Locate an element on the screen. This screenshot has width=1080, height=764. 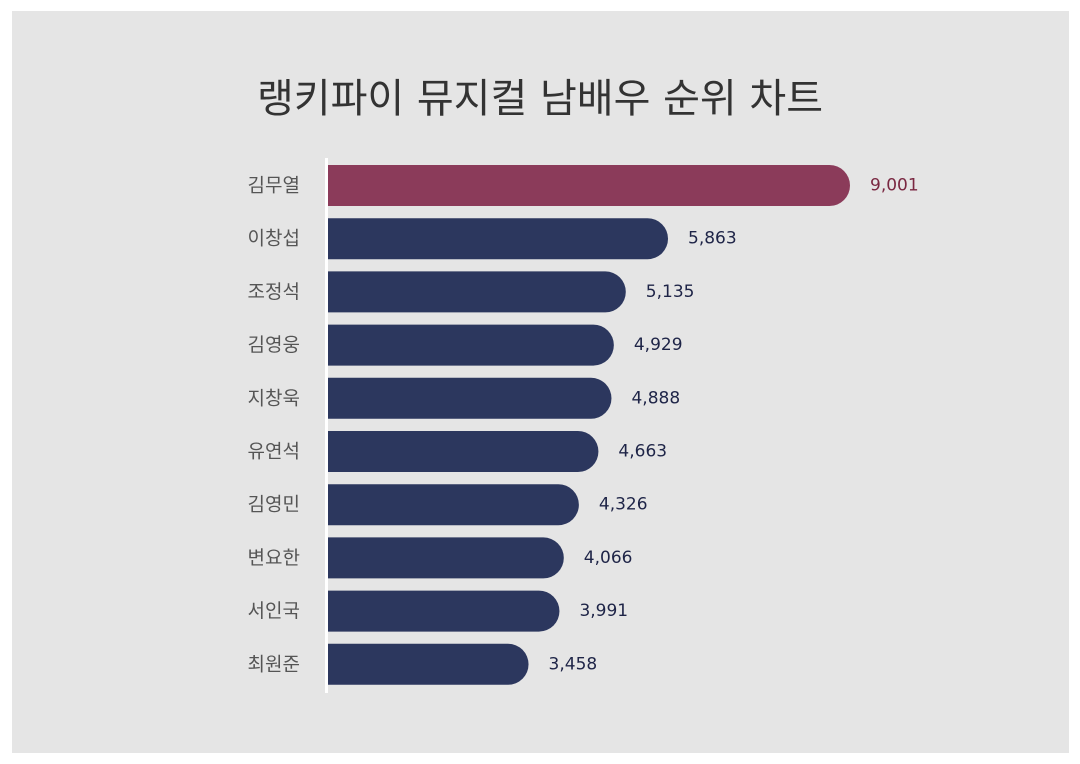
value-label: 4,888 is located at coordinates (655, 398).